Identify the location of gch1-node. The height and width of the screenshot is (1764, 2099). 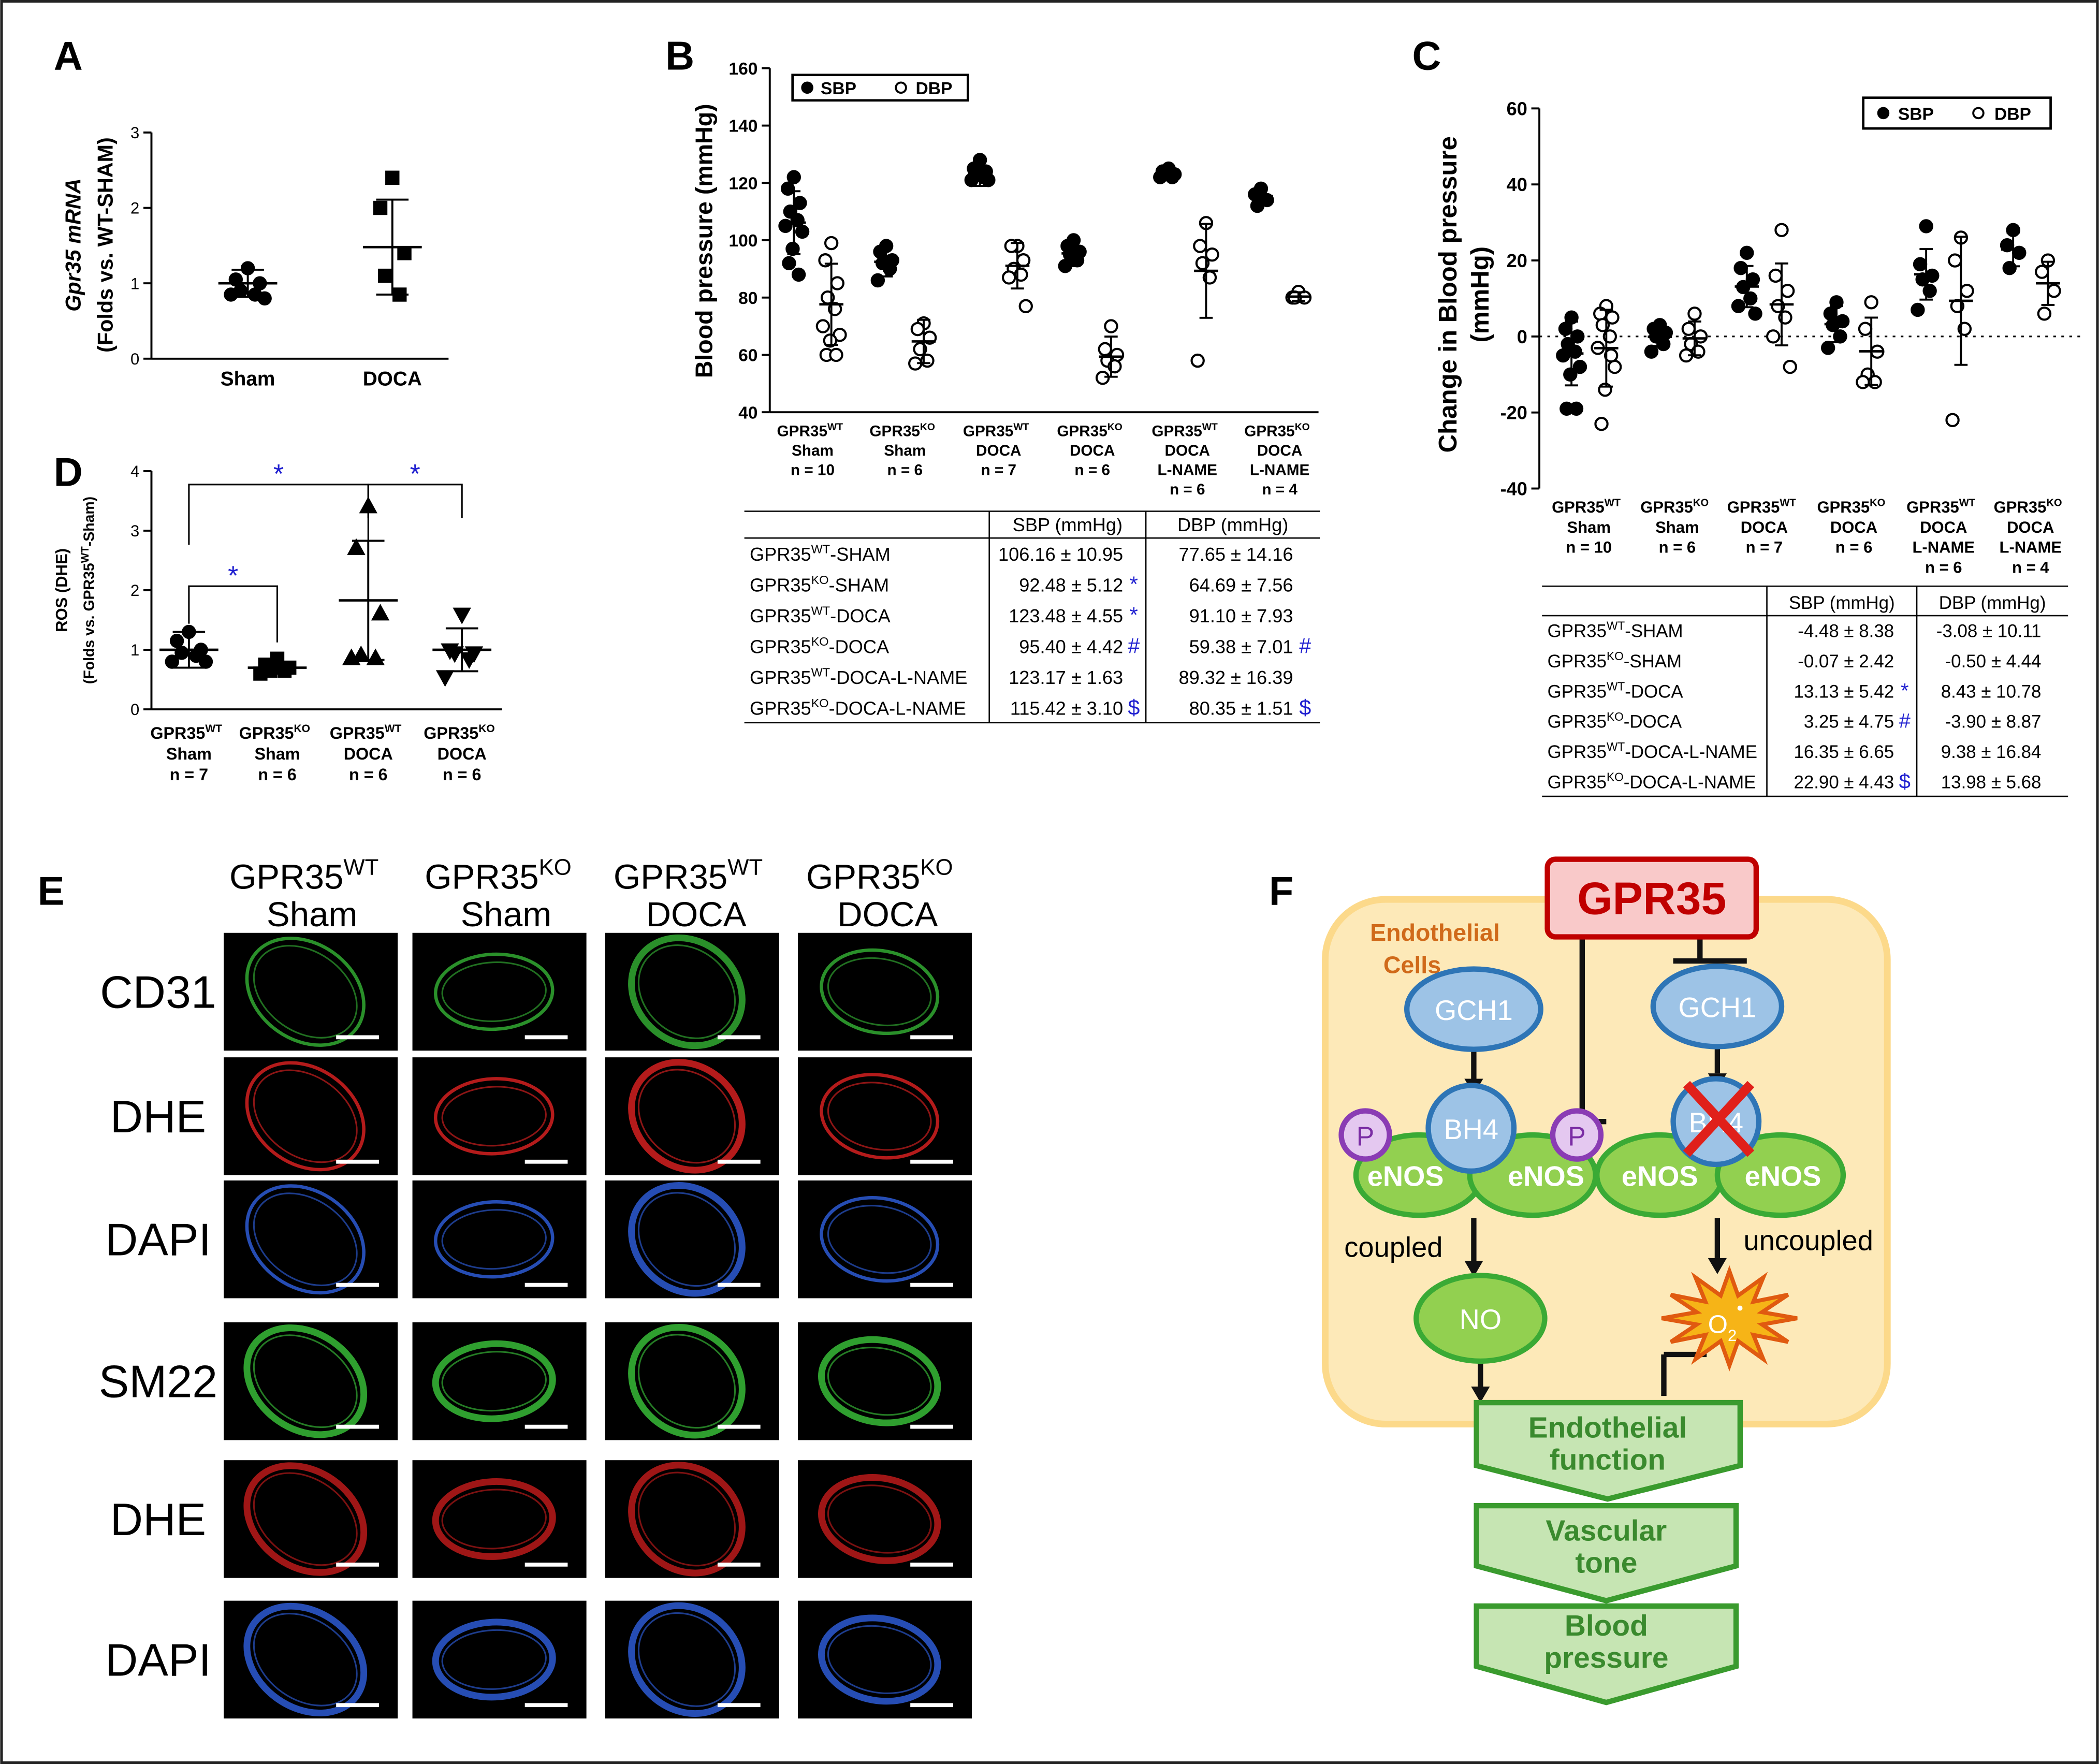
(1717, 1006).